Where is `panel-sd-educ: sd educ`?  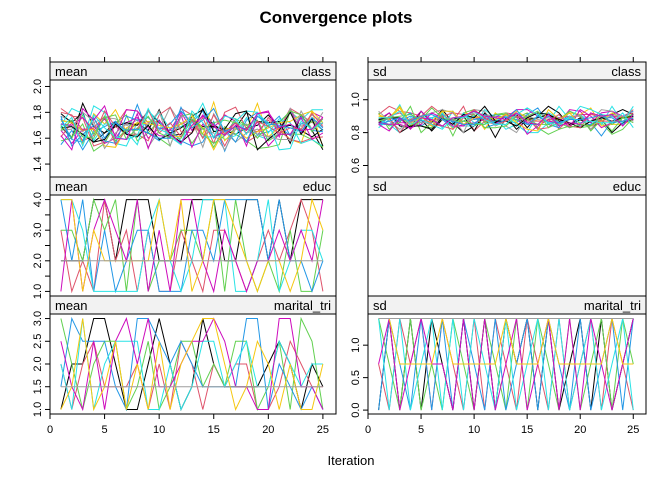 panel-sd-educ: sd educ is located at coordinates (507, 236).